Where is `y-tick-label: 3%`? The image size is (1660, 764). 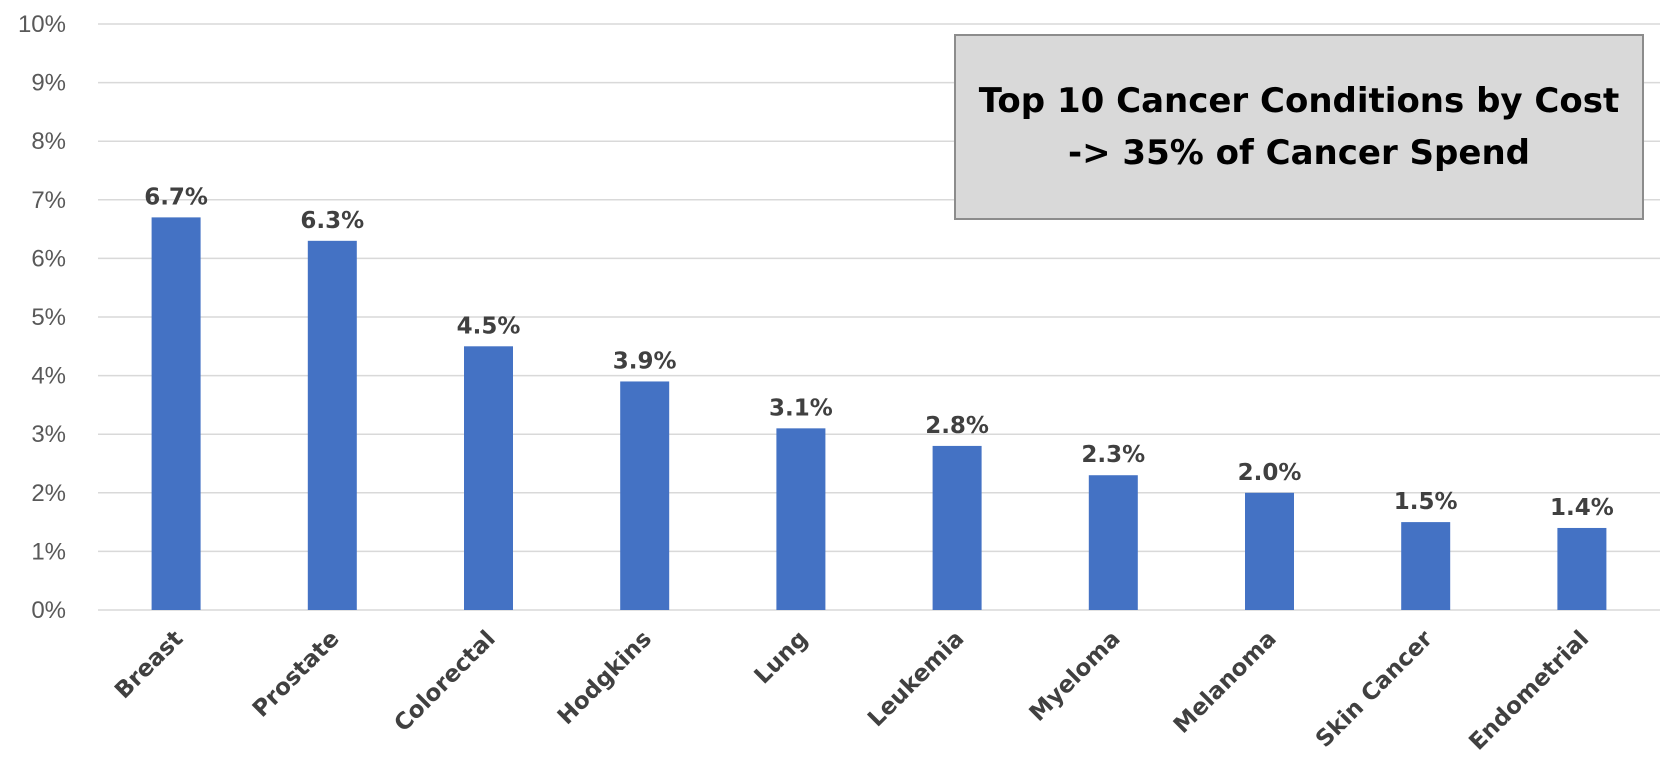
y-tick-label: 3% is located at coordinates (48, 434).